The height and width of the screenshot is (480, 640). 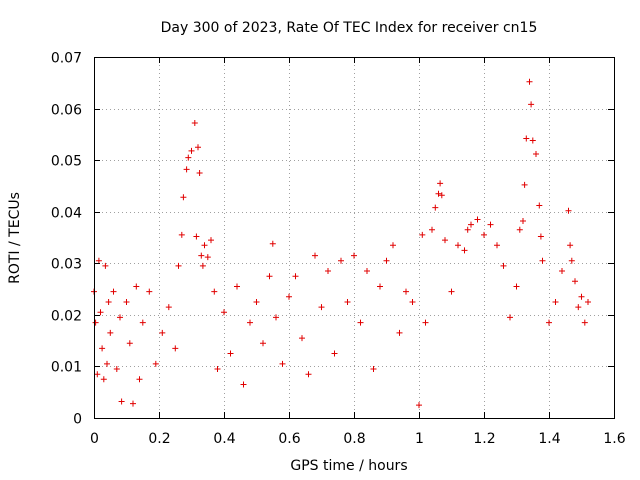 I want to click on y-tick-label: 0, so click(x=77, y=420).